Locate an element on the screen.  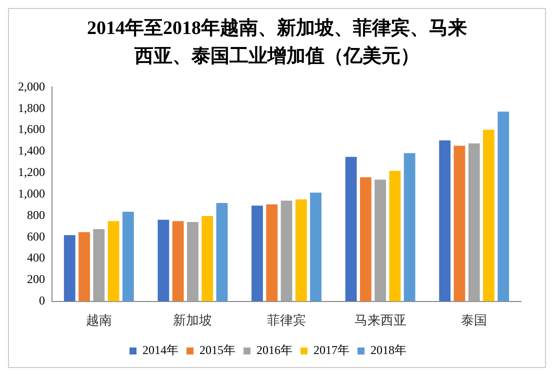
x-tick-label: 新加坡 is located at coordinates (192, 320).